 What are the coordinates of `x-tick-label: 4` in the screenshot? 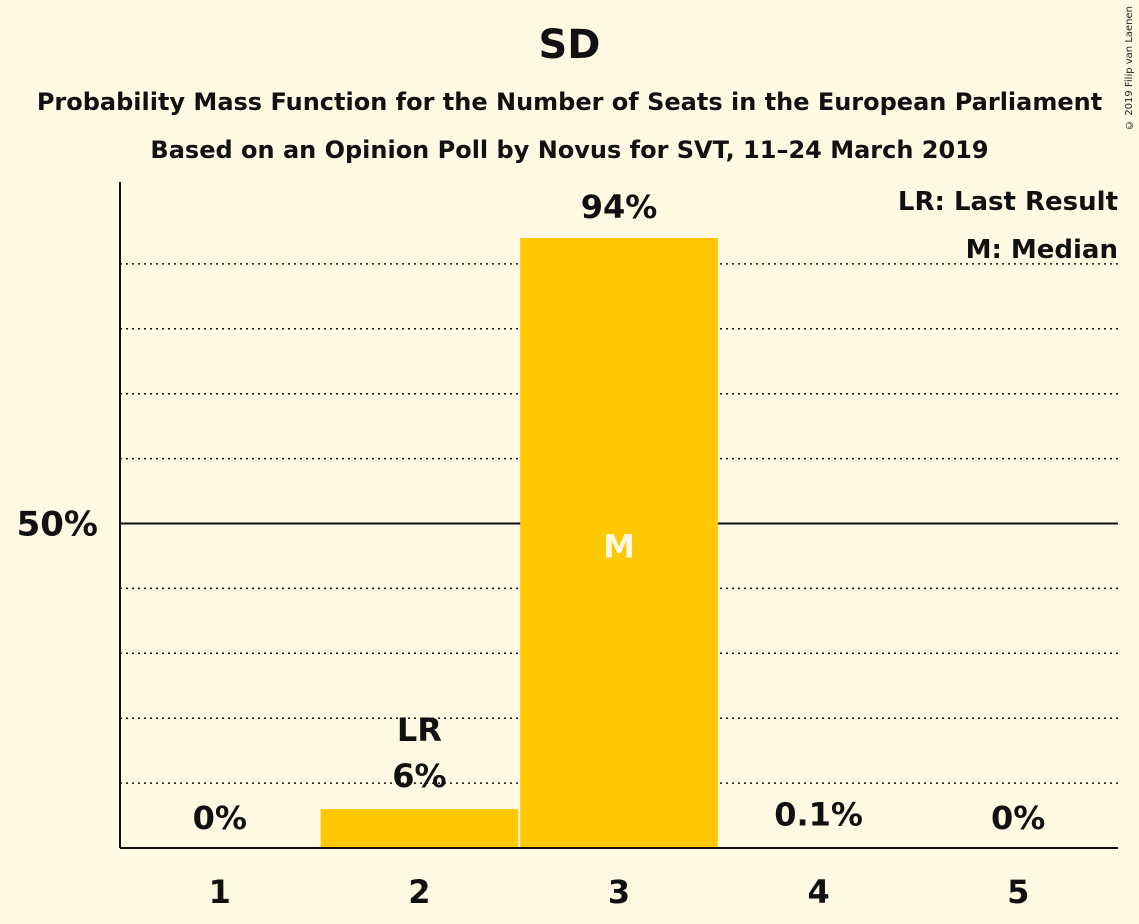 It's located at (818, 892).